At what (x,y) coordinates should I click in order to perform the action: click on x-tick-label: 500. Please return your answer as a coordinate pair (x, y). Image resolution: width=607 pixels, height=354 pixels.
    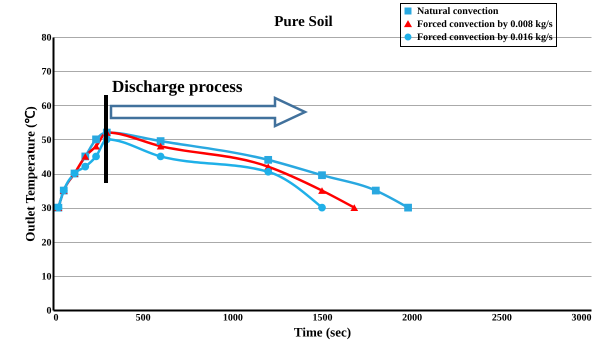
    Looking at the image, I should click on (143, 318).